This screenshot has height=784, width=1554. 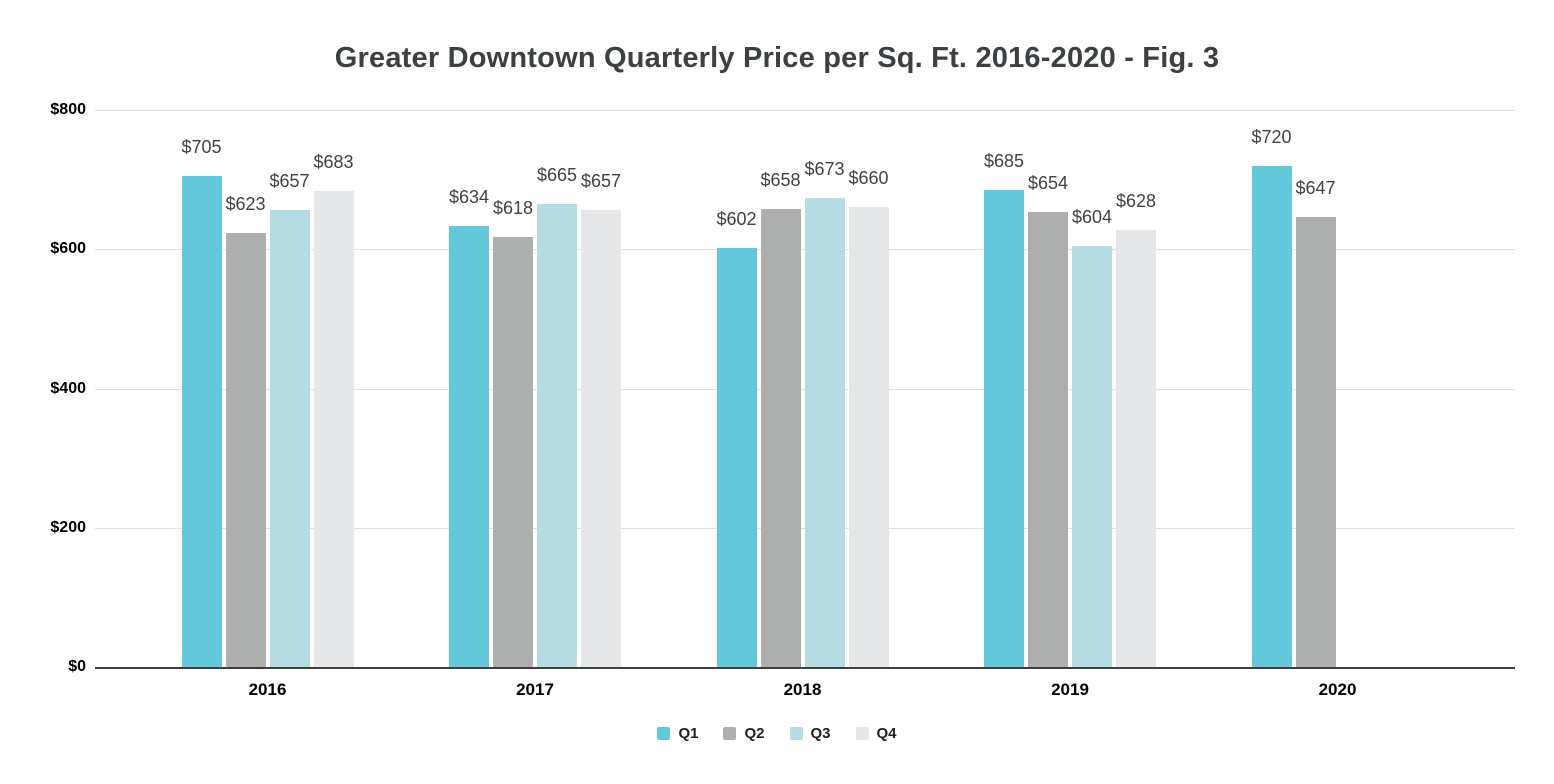 I want to click on legend-item-label: Q2, so click(x=754, y=733).